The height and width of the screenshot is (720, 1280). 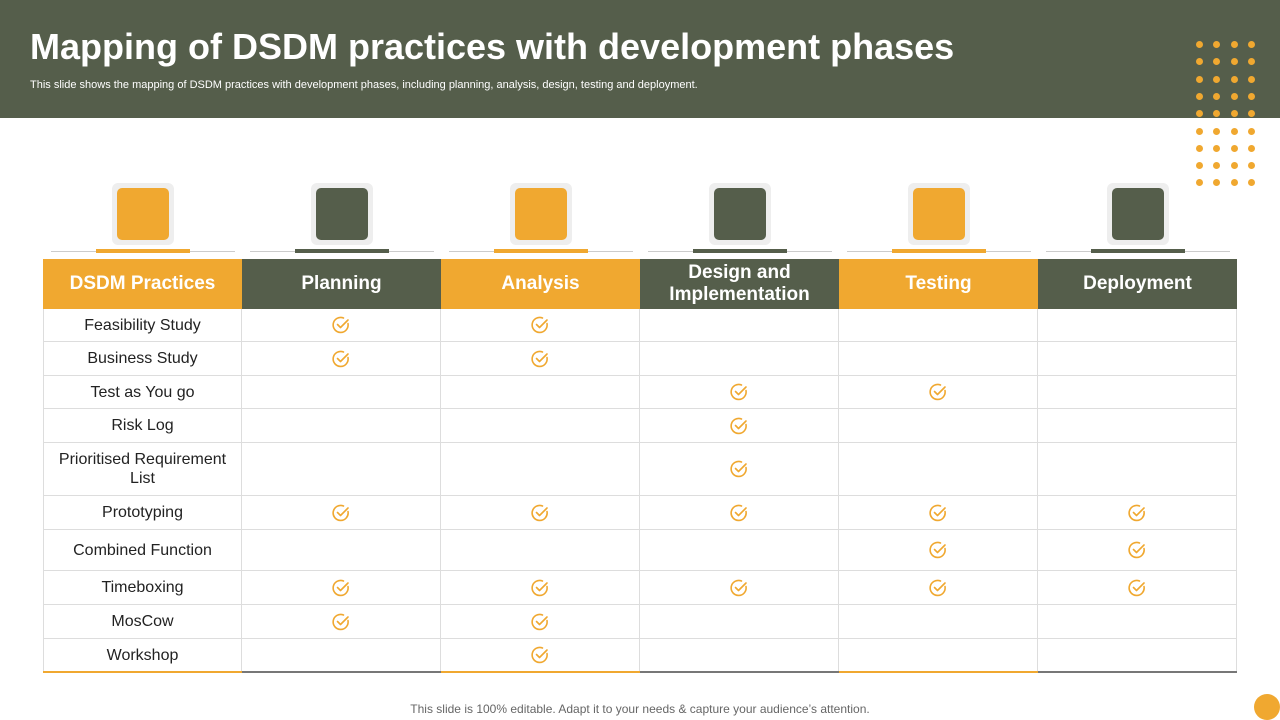 I want to click on column-header: Planning, so click(x=341, y=284).